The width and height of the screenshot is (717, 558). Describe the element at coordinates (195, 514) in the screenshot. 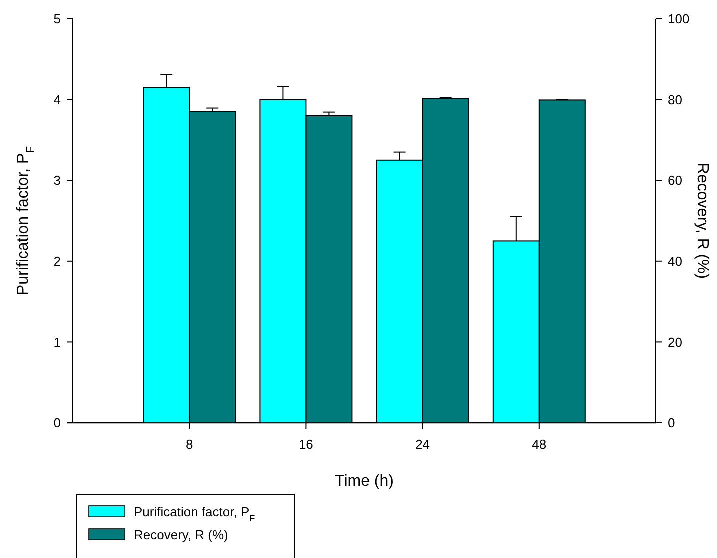

I see `legend-label: Purification factor, P$_{F}$` at that location.